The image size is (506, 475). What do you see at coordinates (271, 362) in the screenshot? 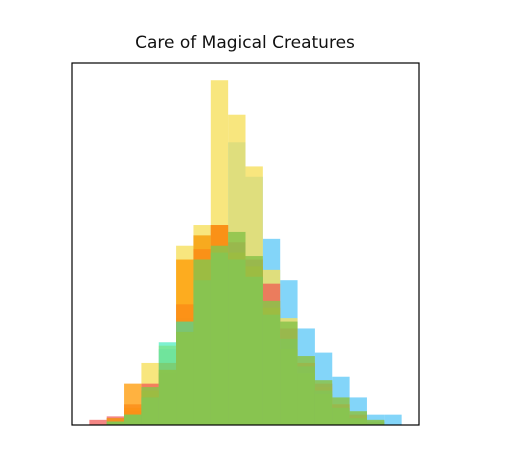
I see `histogram-bar-s5-b10` at bounding box center [271, 362].